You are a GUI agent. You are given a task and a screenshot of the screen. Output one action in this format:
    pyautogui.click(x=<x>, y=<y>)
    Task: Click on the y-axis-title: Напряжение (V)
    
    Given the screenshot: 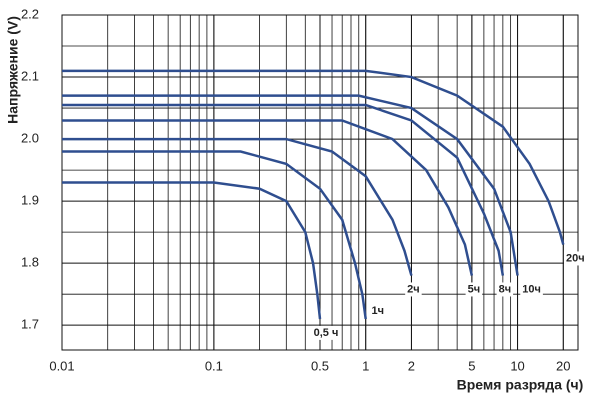 What is the action you would take?
    pyautogui.click(x=13, y=70)
    